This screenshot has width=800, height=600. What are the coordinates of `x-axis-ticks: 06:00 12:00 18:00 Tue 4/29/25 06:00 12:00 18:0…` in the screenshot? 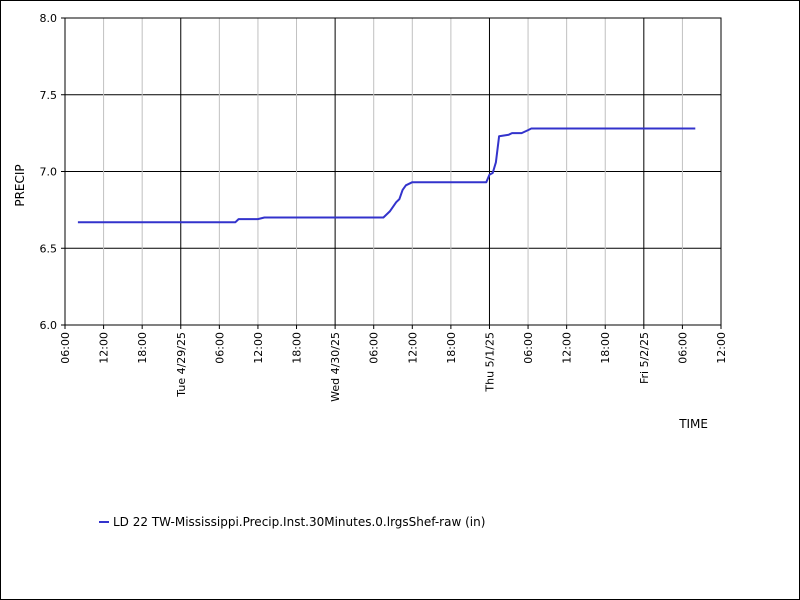 It's located at (393, 363).